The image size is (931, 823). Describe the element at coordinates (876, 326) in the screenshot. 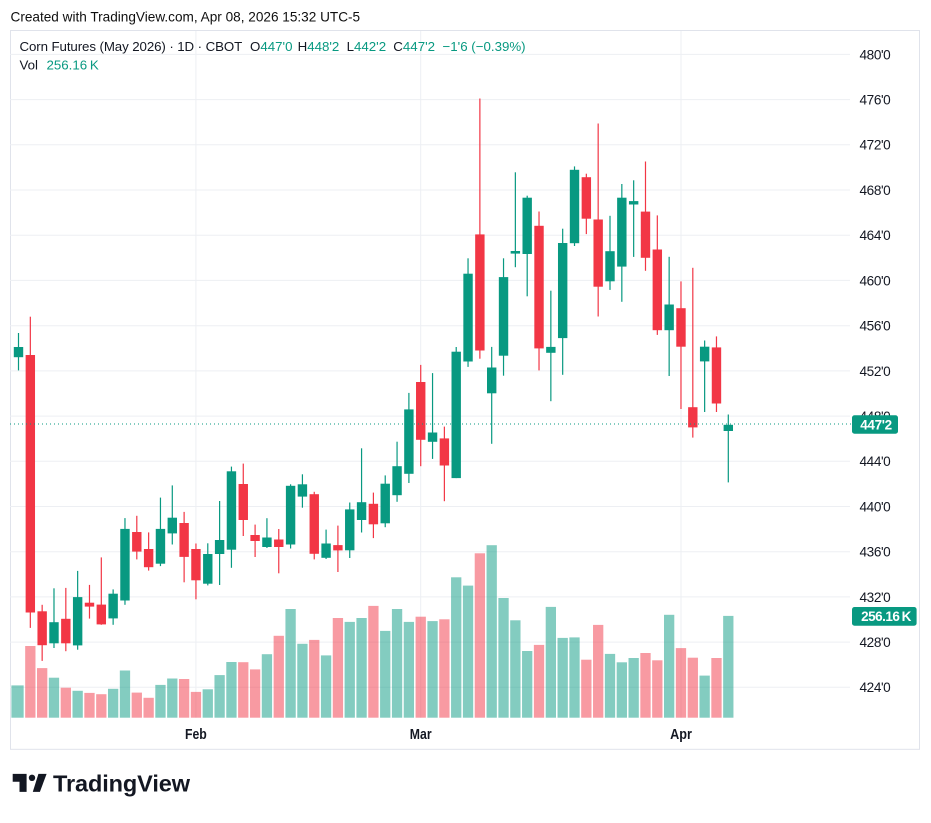

I see `svg-text: 456'0` at that location.